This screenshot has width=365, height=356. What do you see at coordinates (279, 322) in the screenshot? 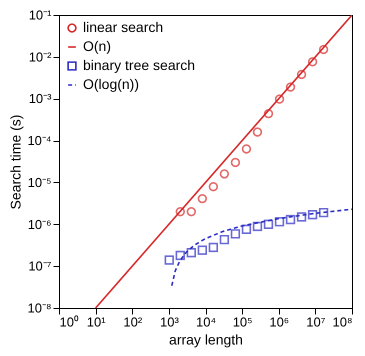
I see `x-tick-label: 10⁶` at bounding box center [279, 322].